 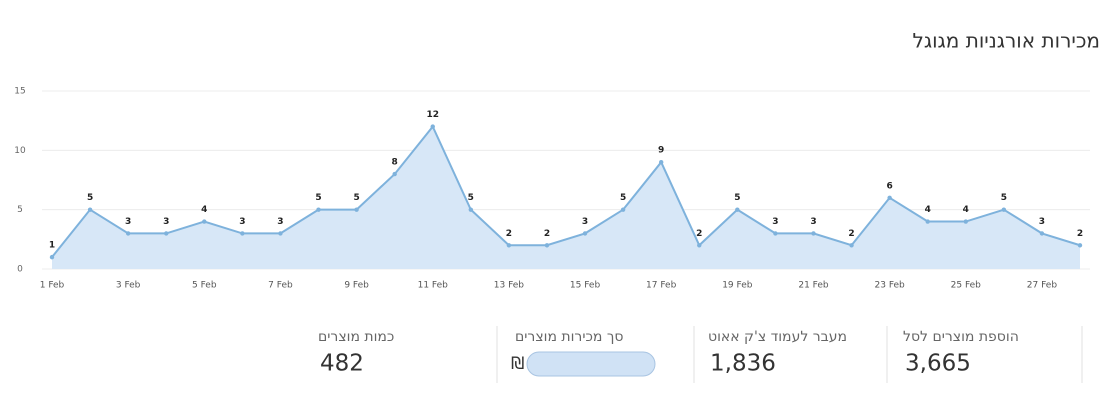 What do you see at coordinates (961, 337) in the screenshot?
I see `stat-label: הוספת מוצרים לסל` at bounding box center [961, 337].